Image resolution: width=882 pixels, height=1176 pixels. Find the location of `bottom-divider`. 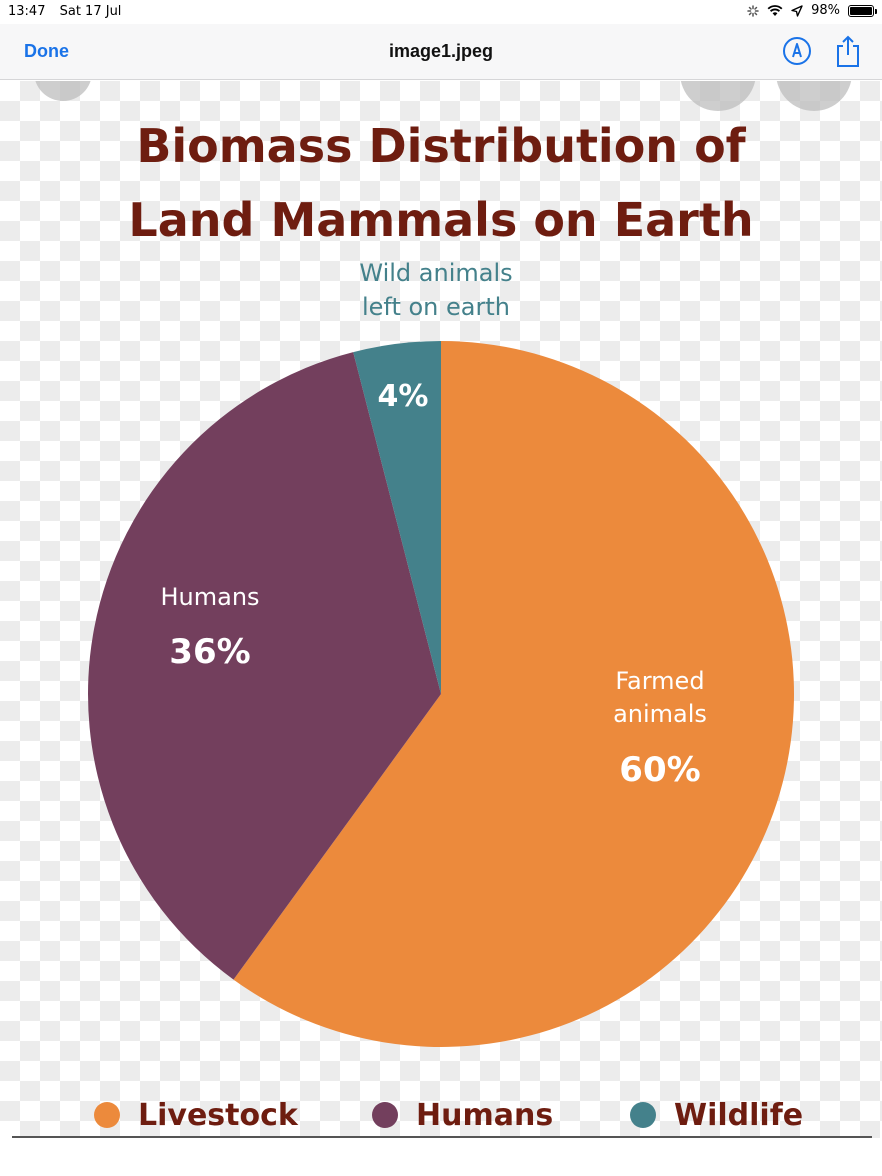

bottom-divider is located at coordinates (442, 1137).